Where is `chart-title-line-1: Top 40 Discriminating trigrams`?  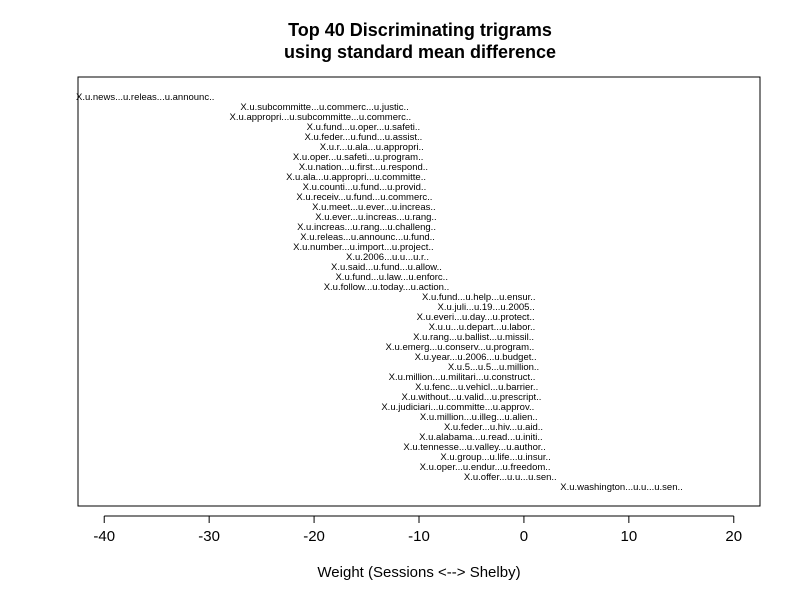
chart-title-line-1: Top 40 Discriminating trigrams is located at coordinates (420, 30).